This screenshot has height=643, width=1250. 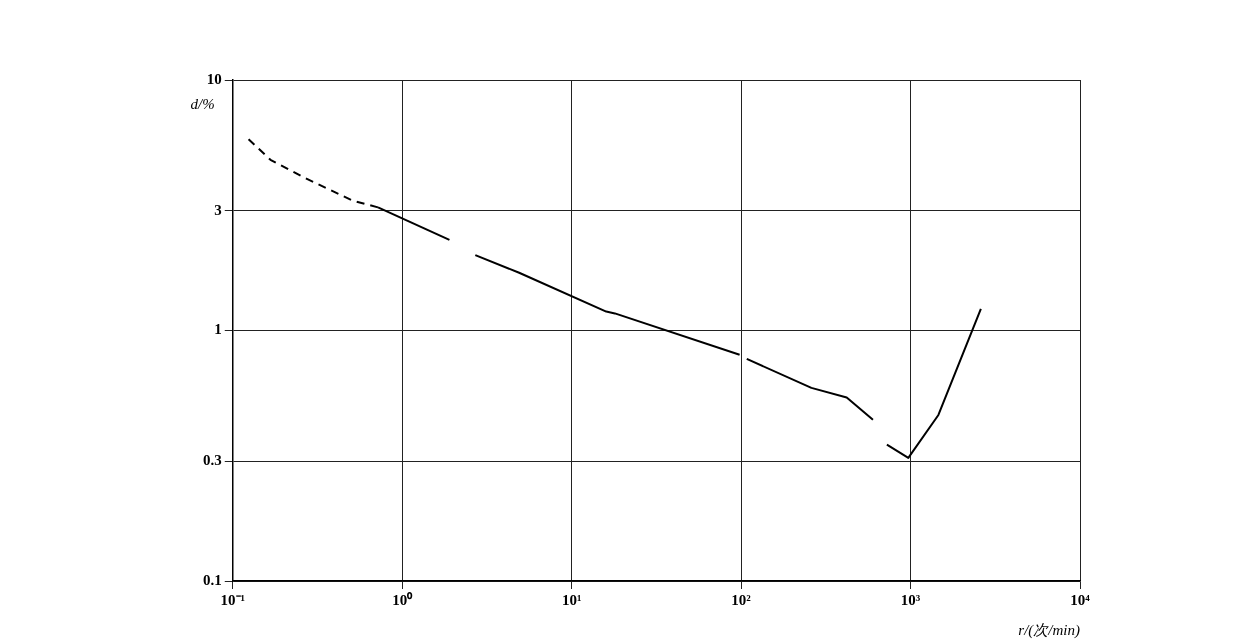 What do you see at coordinates (218, 209) in the screenshot?
I see `y-tick-label: 3` at bounding box center [218, 209].